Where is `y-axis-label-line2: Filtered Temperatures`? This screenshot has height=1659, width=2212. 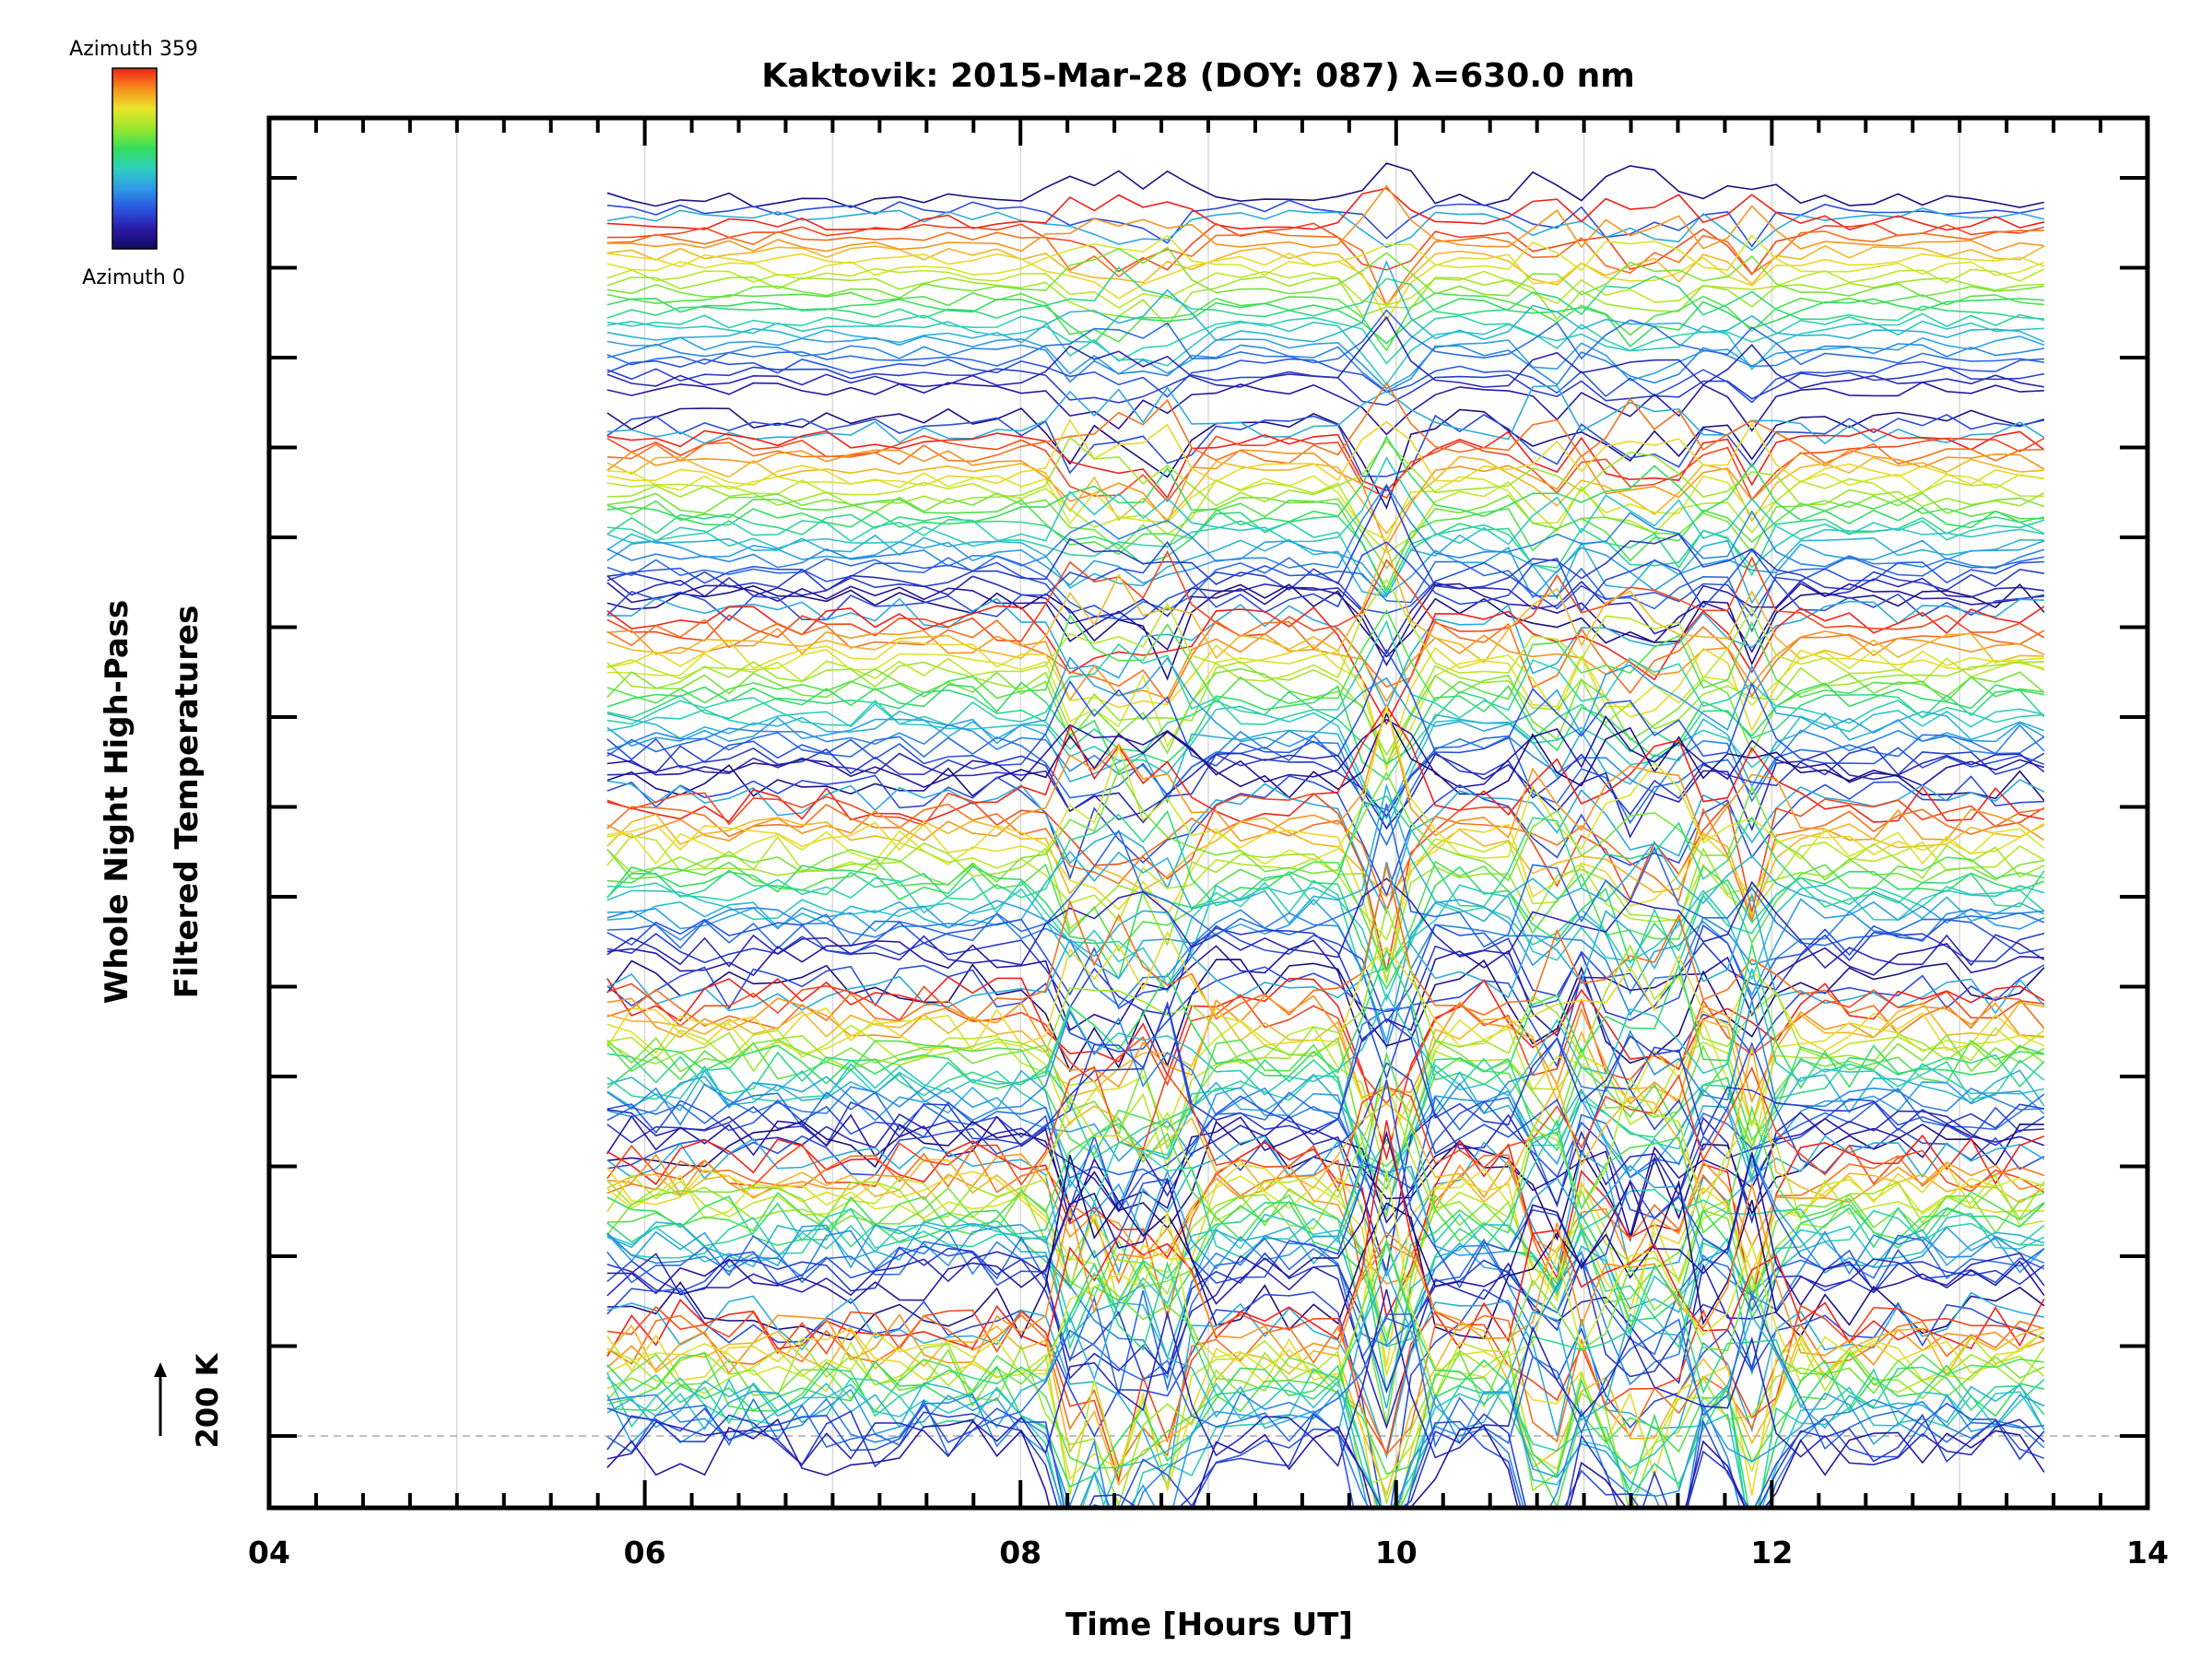
y-axis-label-line2: Filtered Temperatures is located at coordinates (187, 802).